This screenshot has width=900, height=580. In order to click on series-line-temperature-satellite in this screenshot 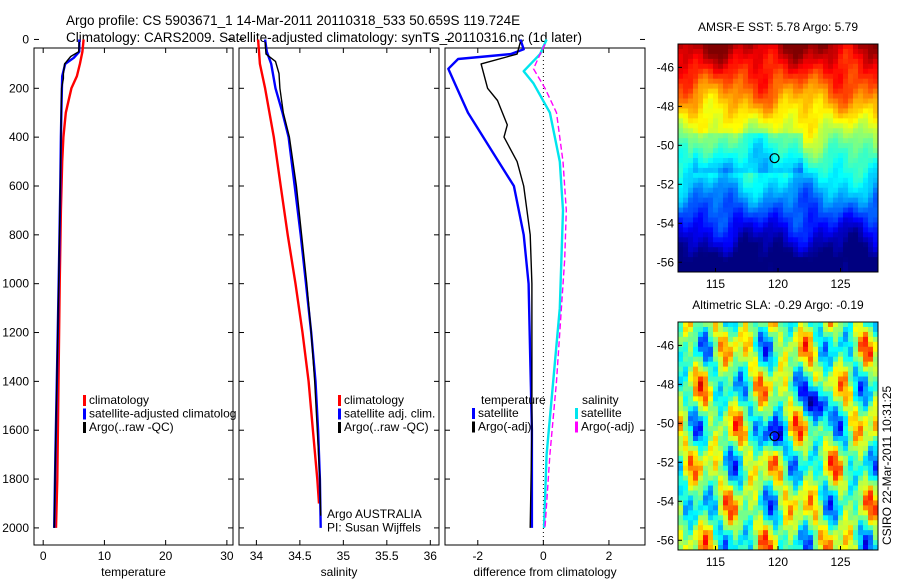, I will do `click(490, 283)`.